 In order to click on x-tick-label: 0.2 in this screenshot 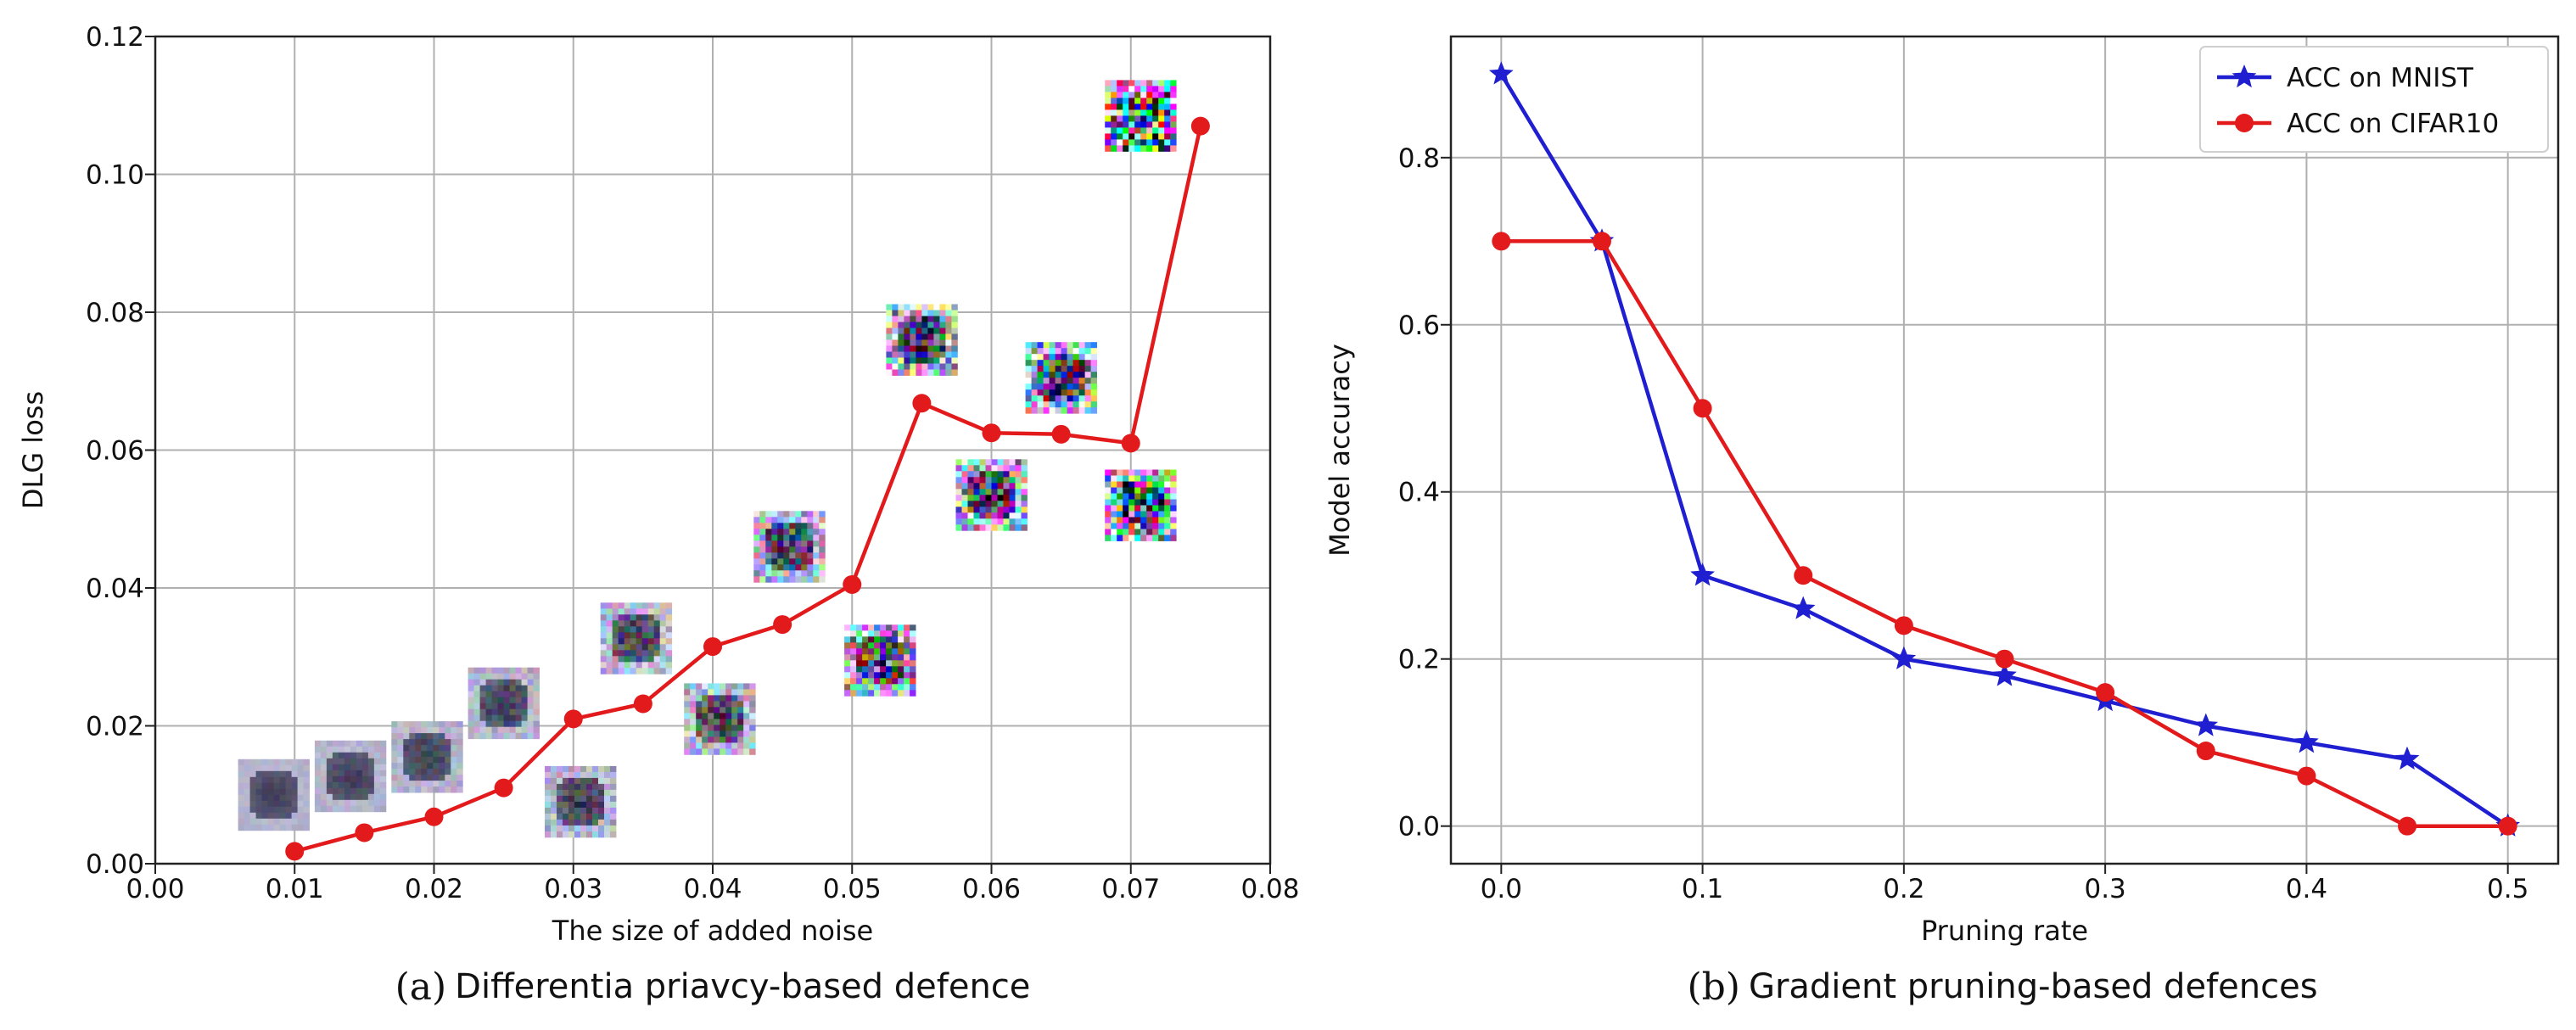, I will do `click(1903, 889)`.